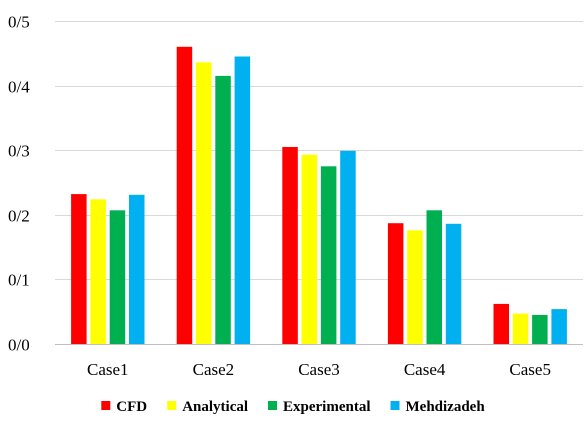 The image size is (586, 426). I want to click on y-tick-label: 0/3, so click(19, 151).